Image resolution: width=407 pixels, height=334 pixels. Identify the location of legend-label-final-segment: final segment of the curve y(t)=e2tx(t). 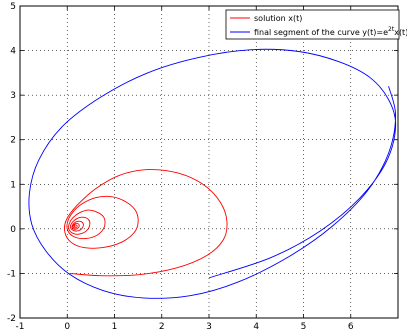
(330, 31).